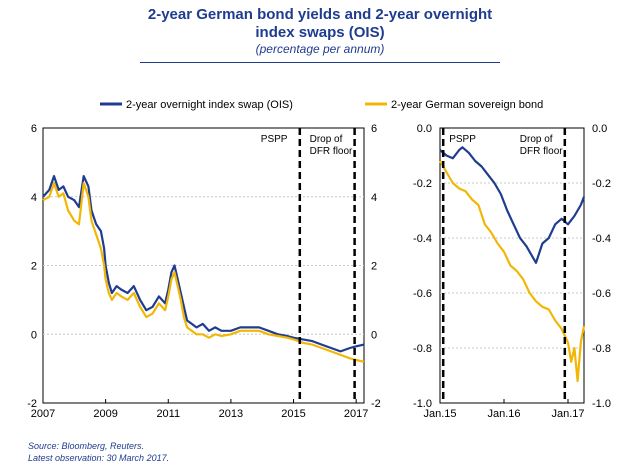  What do you see at coordinates (424, 129) in the screenshot?
I see `y-tick-label-left-right-5: 0.0` at bounding box center [424, 129].